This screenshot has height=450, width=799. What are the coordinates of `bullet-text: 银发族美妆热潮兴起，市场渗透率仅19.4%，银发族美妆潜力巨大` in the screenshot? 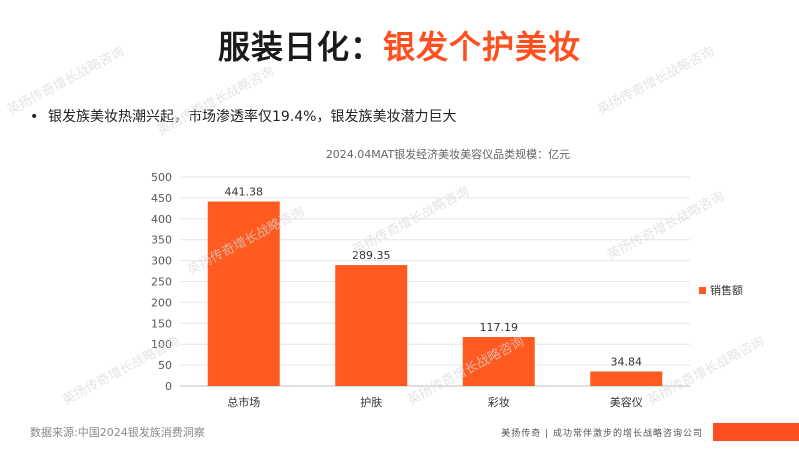 It's located at (252, 117).